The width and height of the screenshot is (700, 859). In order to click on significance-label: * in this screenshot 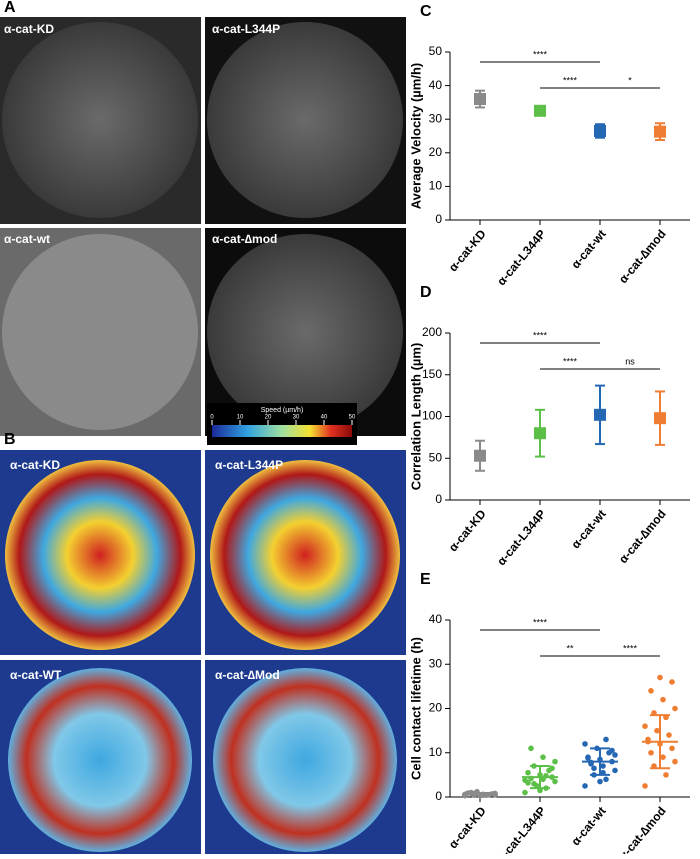, I will do `click(630, 80)`.